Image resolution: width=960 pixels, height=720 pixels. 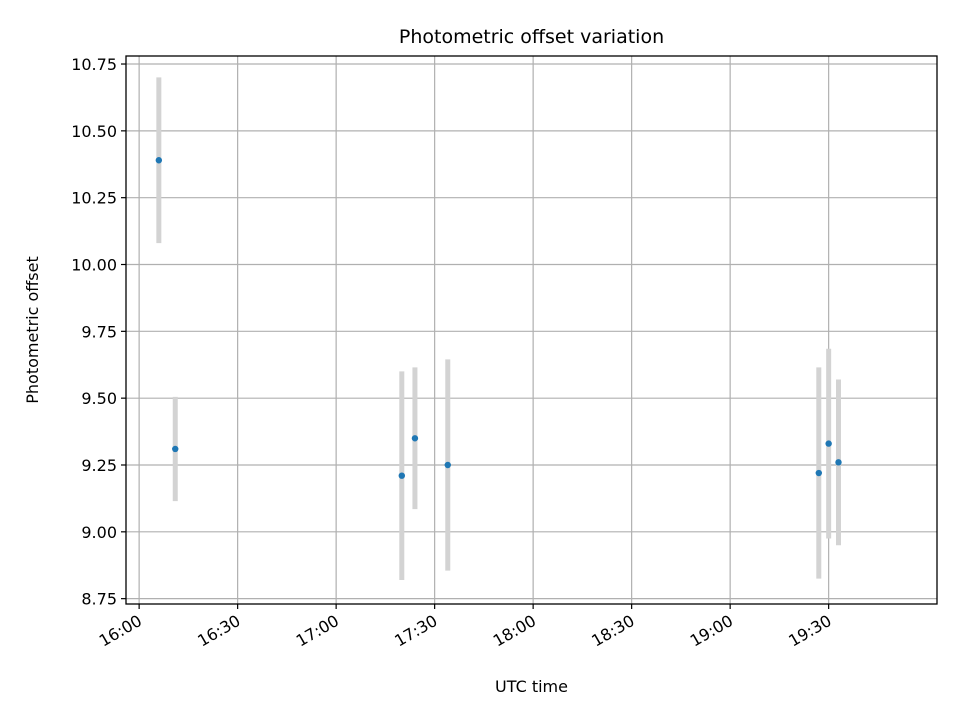 What do you see at coordinates (94, 265) in the screenshot?
I see `y-tick-label: 10.00` at bounding box center [94, 265].